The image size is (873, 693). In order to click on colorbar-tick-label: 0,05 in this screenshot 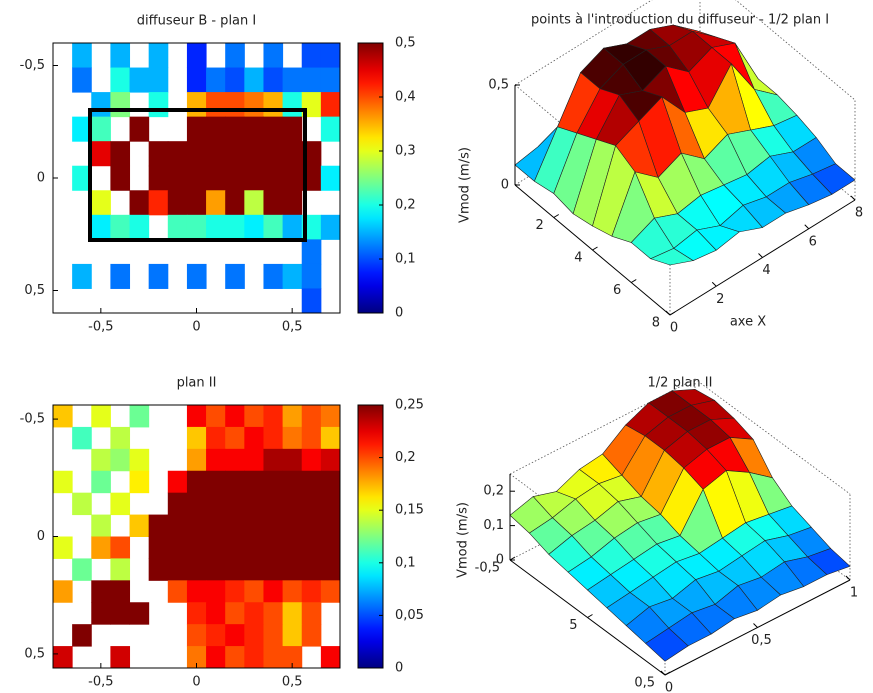, I will do `click(409, 615)`.